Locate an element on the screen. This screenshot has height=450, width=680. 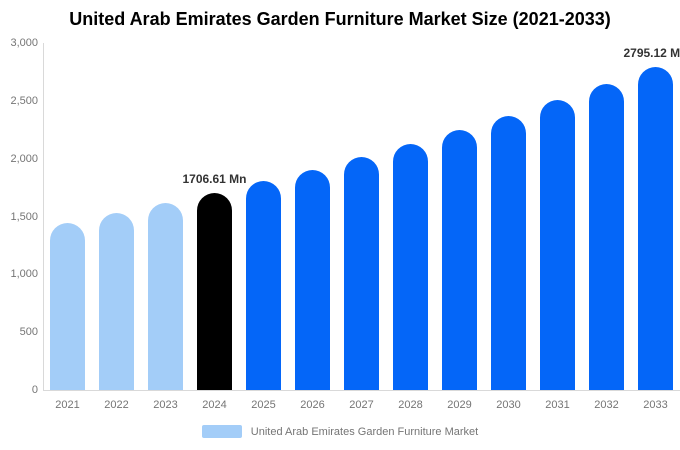
y-tick-label: 3,000 is located at coordinates (24, 43).